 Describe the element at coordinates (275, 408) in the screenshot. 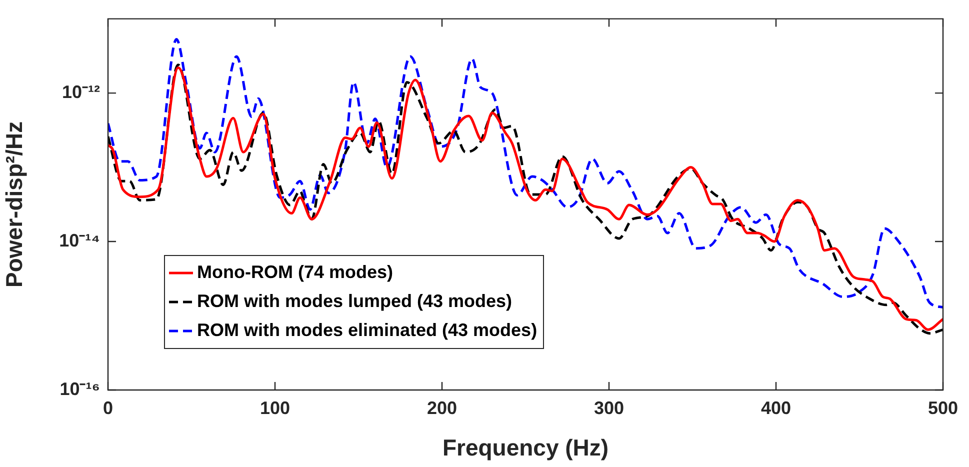

I see `x-tick-label: 100` at that location.